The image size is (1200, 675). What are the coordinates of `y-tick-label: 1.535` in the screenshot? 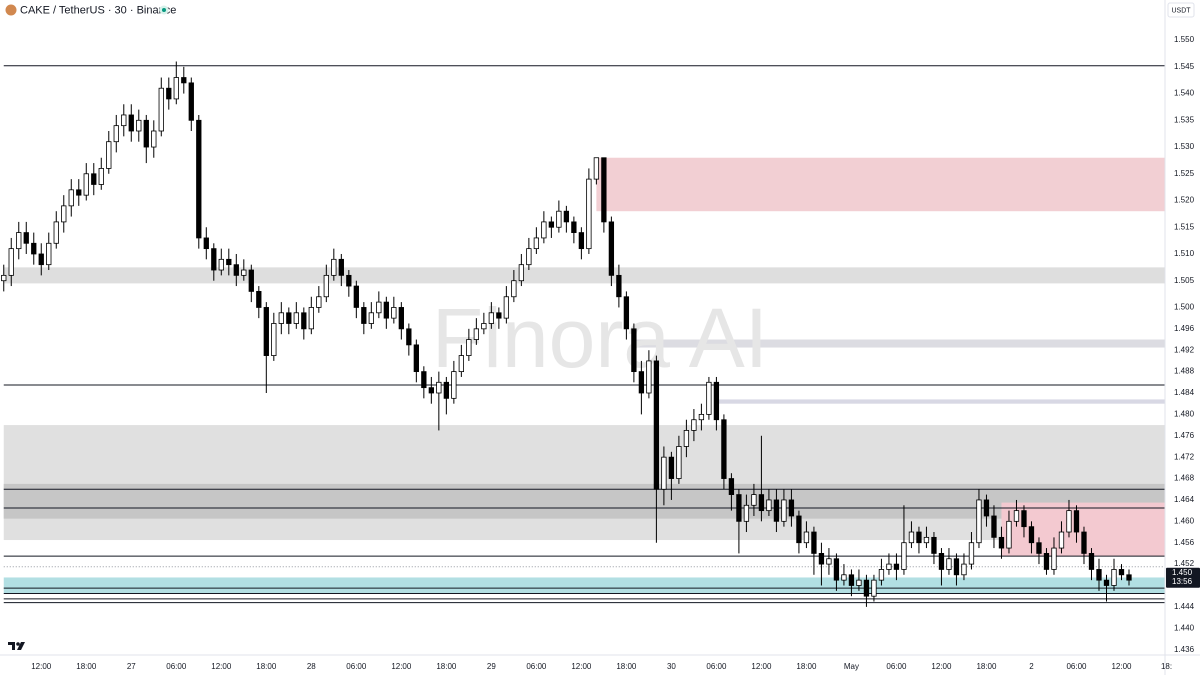 It's located at (1184, 119).